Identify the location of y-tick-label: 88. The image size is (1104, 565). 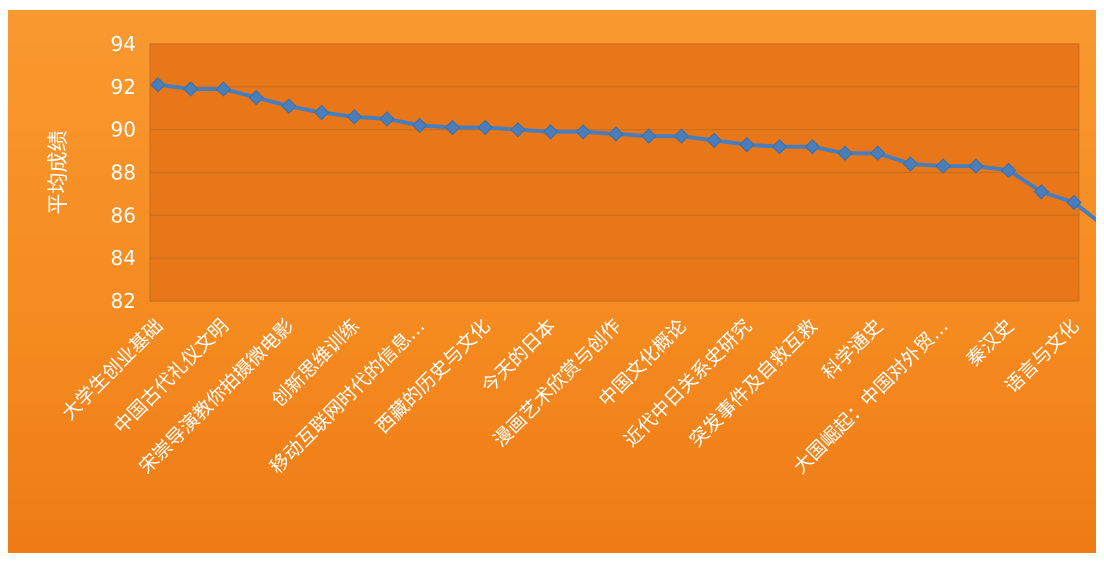
(123, 173).